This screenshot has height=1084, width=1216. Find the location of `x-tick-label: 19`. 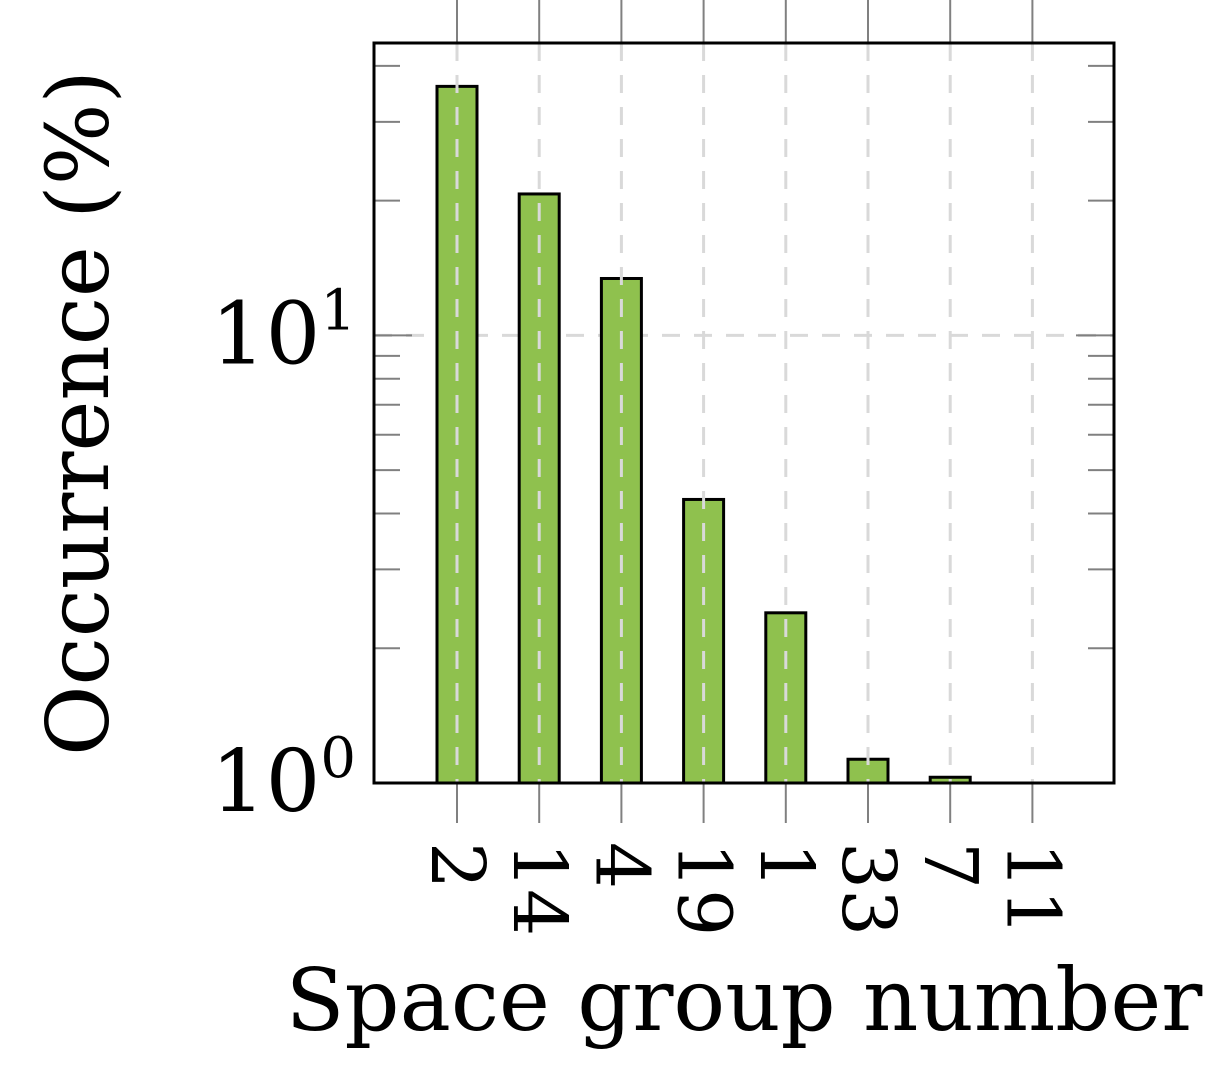

x-tick-label: 19 is located at coordinates (704, 889).